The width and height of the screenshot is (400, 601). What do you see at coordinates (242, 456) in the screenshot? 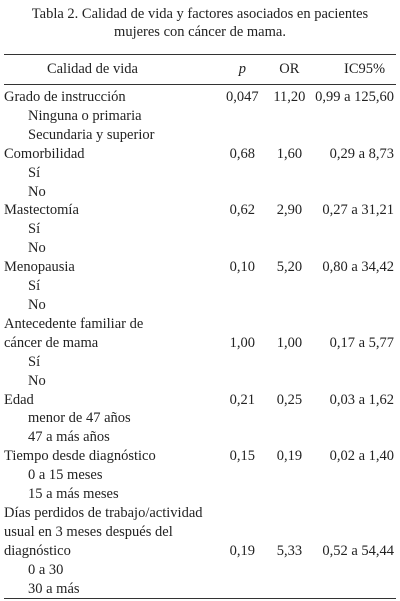
I see `p-cell: 0,15` at bounding box center [242, 456].